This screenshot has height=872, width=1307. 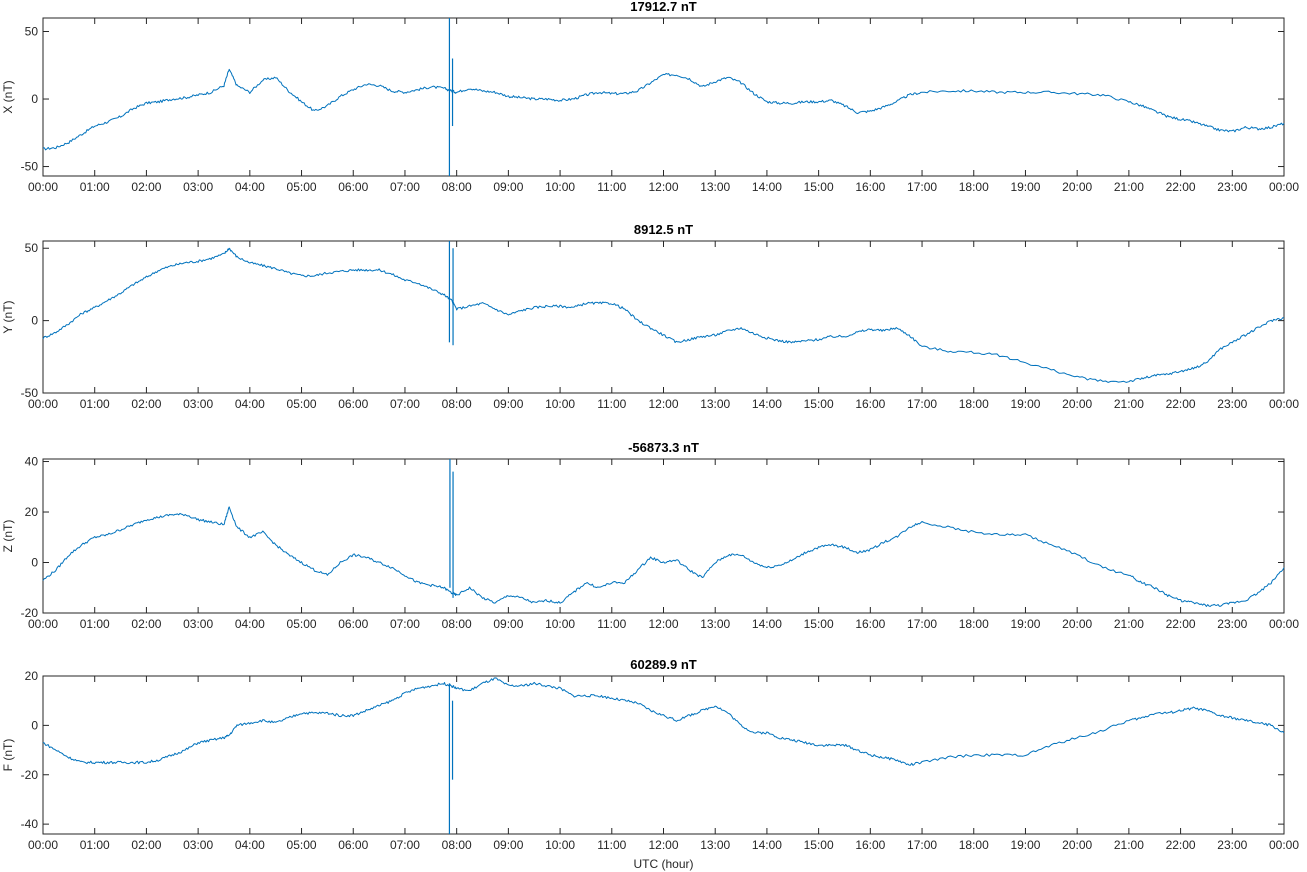 What do you see at coordinates (663, 447) in the screenshot?
I see `panel-title: -56873.3 nT` at bounding box center [663, 447].